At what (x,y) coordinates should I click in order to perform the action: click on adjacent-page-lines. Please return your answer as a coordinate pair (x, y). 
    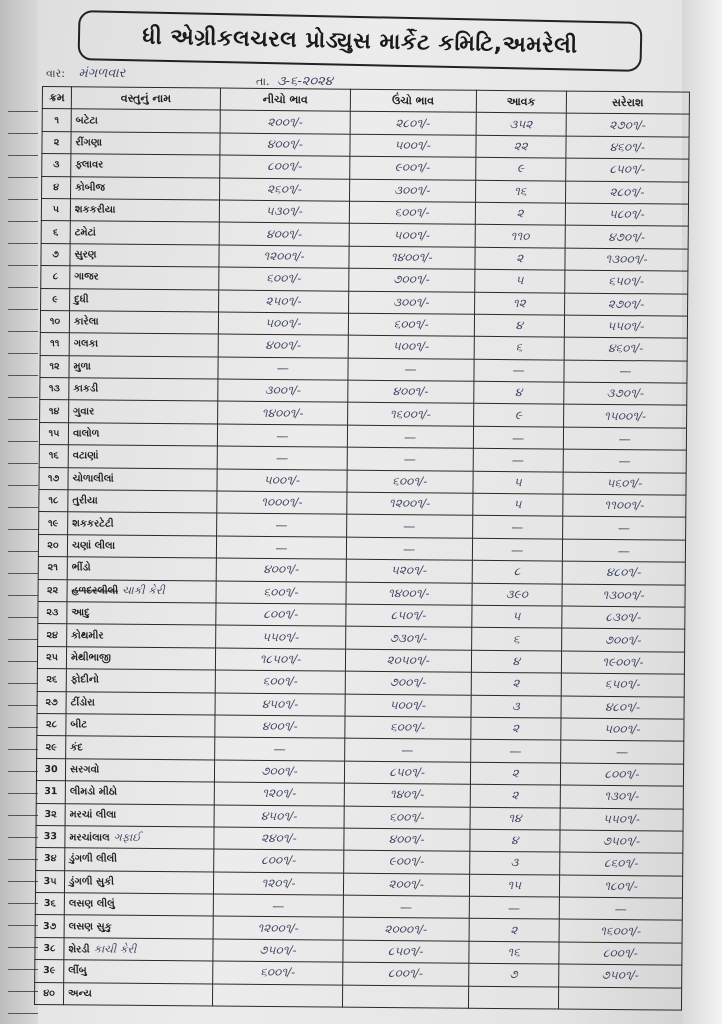
    Looking at the image, I should click on (23, 557).